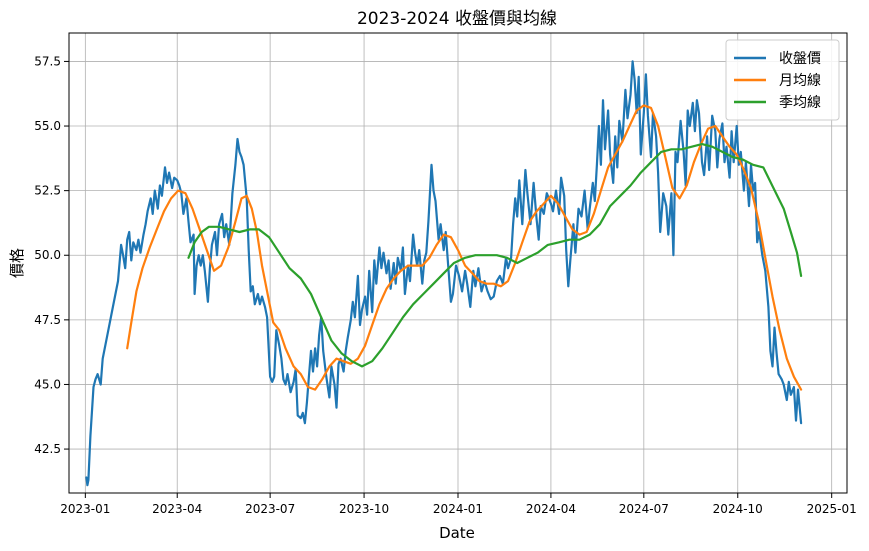 The image size is (869, 551). Describe the element at coordinates (47, 255) in the screenshot. I see `y-tick-label: 50.0` at that location.